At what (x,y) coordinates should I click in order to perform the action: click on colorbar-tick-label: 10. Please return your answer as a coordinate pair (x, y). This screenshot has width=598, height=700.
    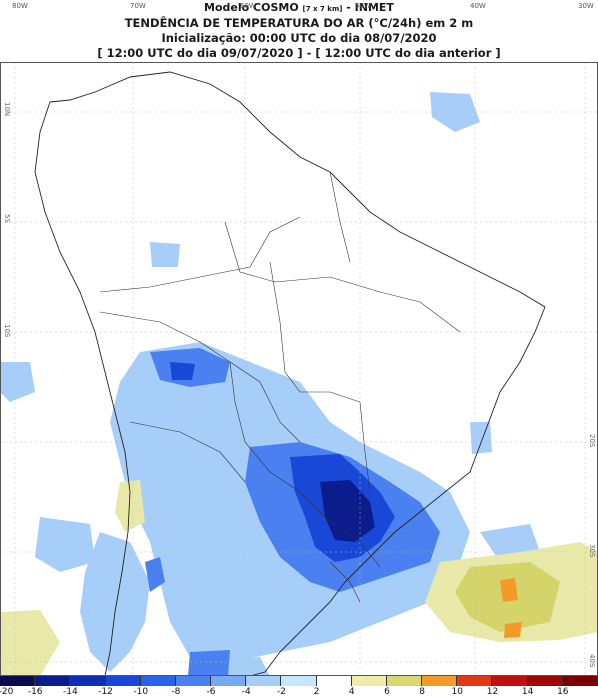
    Looking at the image, I should click on (457, 692).